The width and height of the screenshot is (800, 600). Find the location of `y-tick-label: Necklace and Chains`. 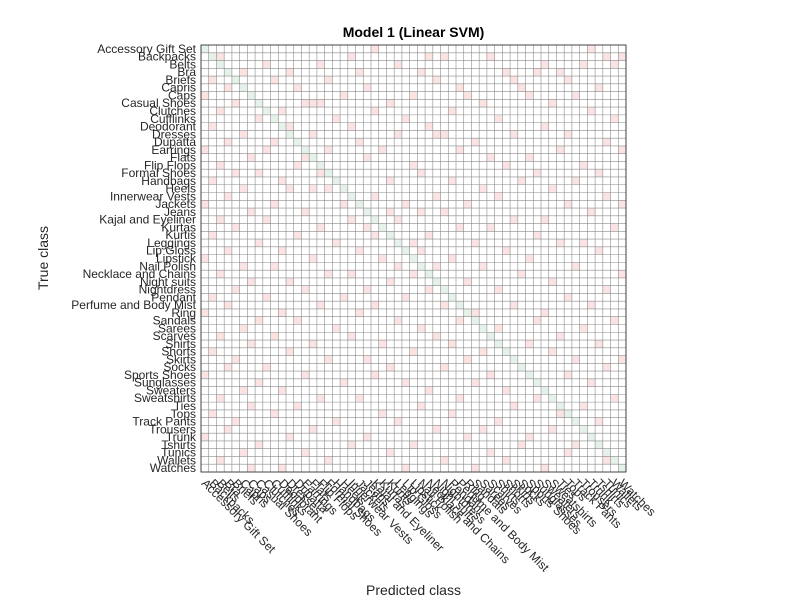

y-tick-label: Necklace and Chains is located at coordinates (139, 274).